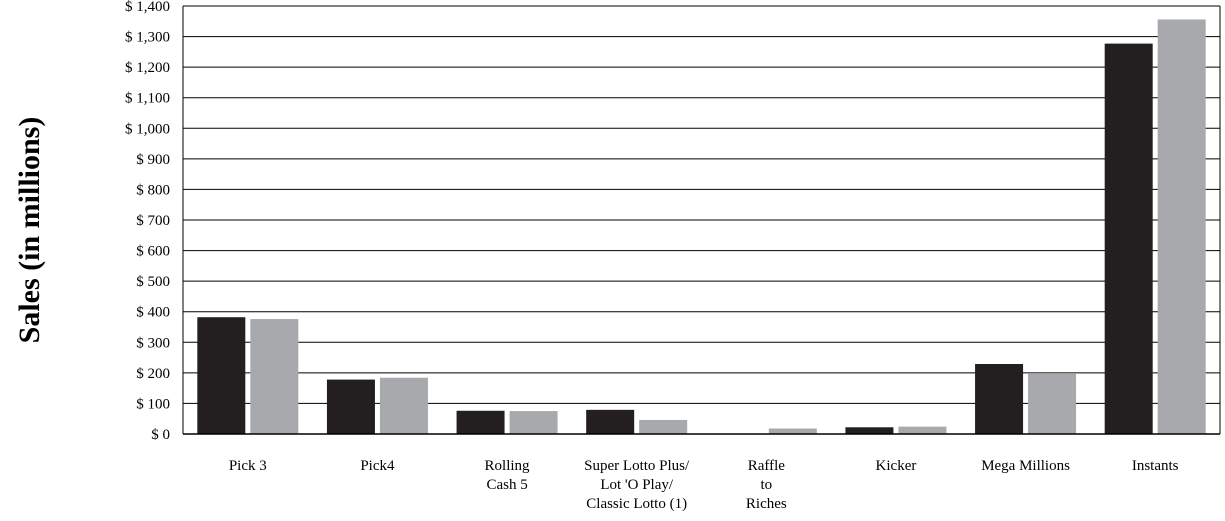 The image size is (1225, 521). I want to click on y-tick-label: $ 400, so click(153, 313).